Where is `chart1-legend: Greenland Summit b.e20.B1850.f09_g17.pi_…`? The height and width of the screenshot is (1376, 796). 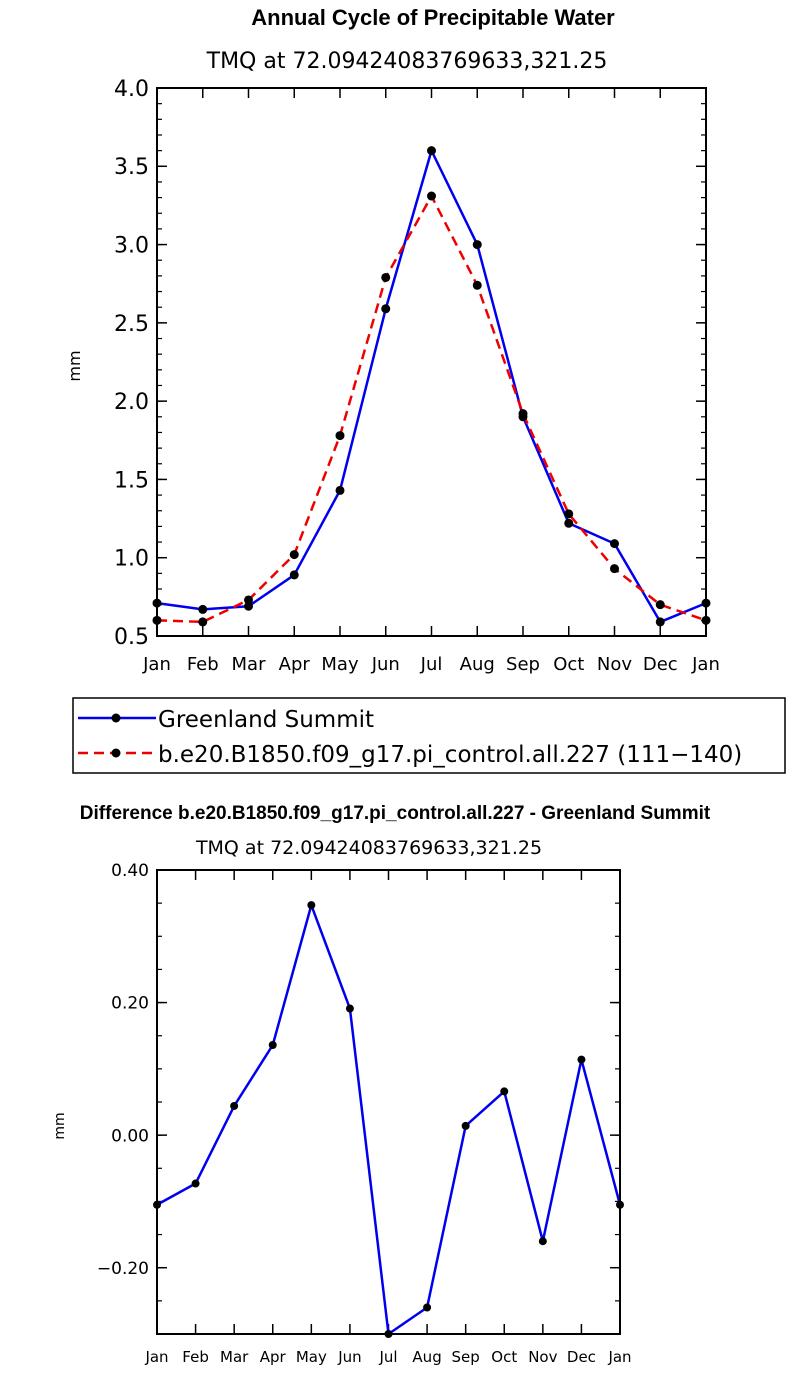
chart1-legend: Greenland Summit b.e20.B1850.f09_g17.pi_… is located at coordinates (429, 735).